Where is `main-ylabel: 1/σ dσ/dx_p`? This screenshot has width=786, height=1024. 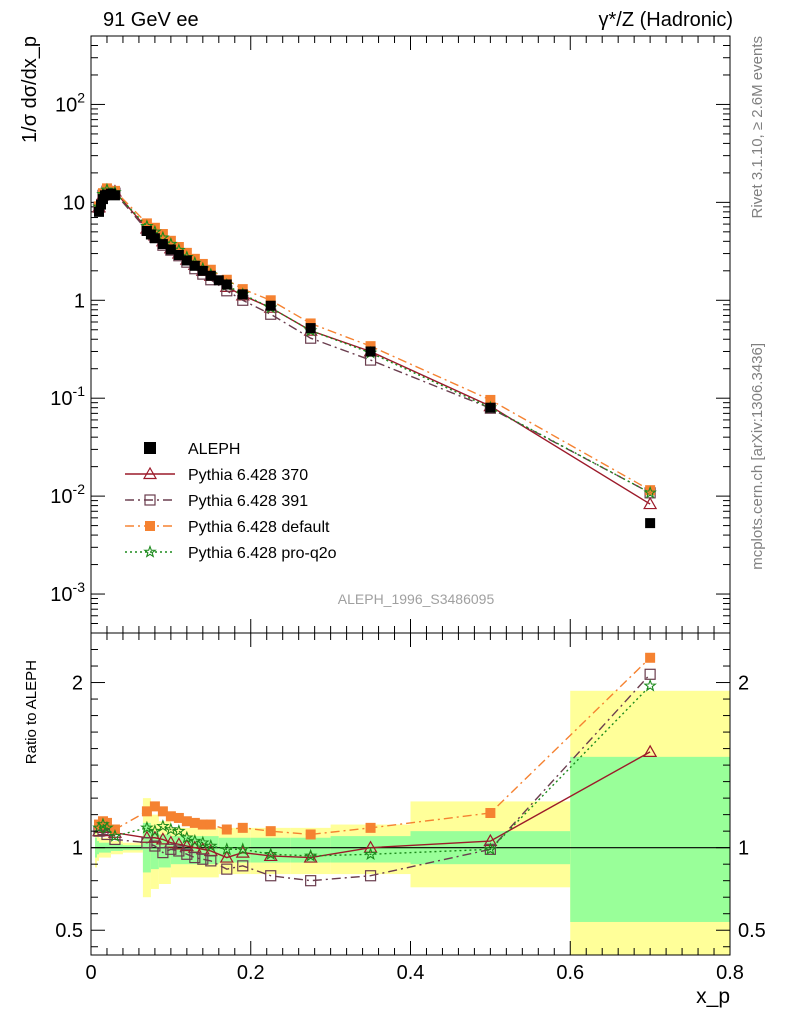
main-ylabel: 1/σ dσ/dx_p is located at coordinates (30, 89).